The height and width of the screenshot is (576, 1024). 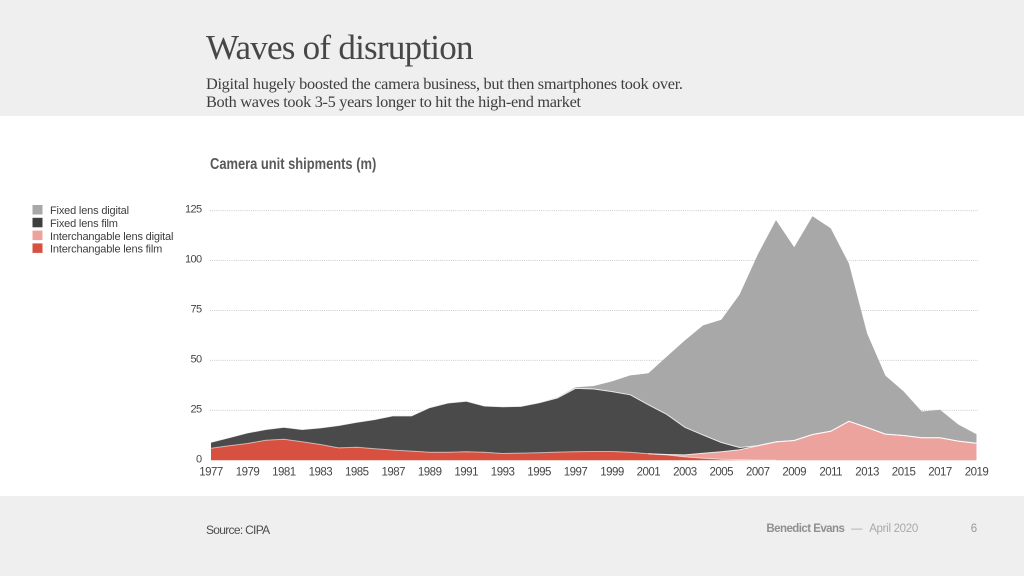 I want to click on svg-text: 1999, so click(x=612, y=473).